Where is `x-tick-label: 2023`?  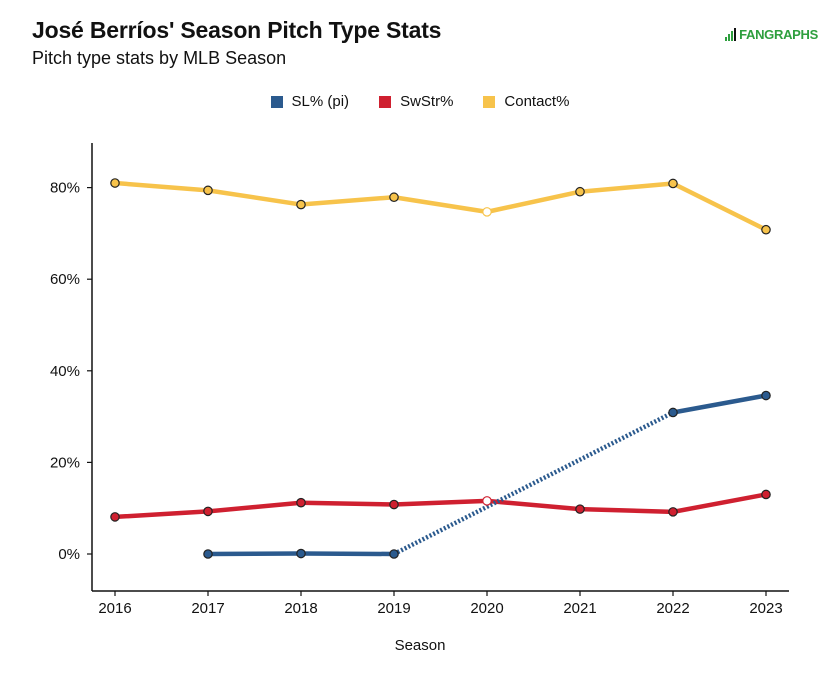 x-tick-label: 2023 is located at coordinates (765, 608).